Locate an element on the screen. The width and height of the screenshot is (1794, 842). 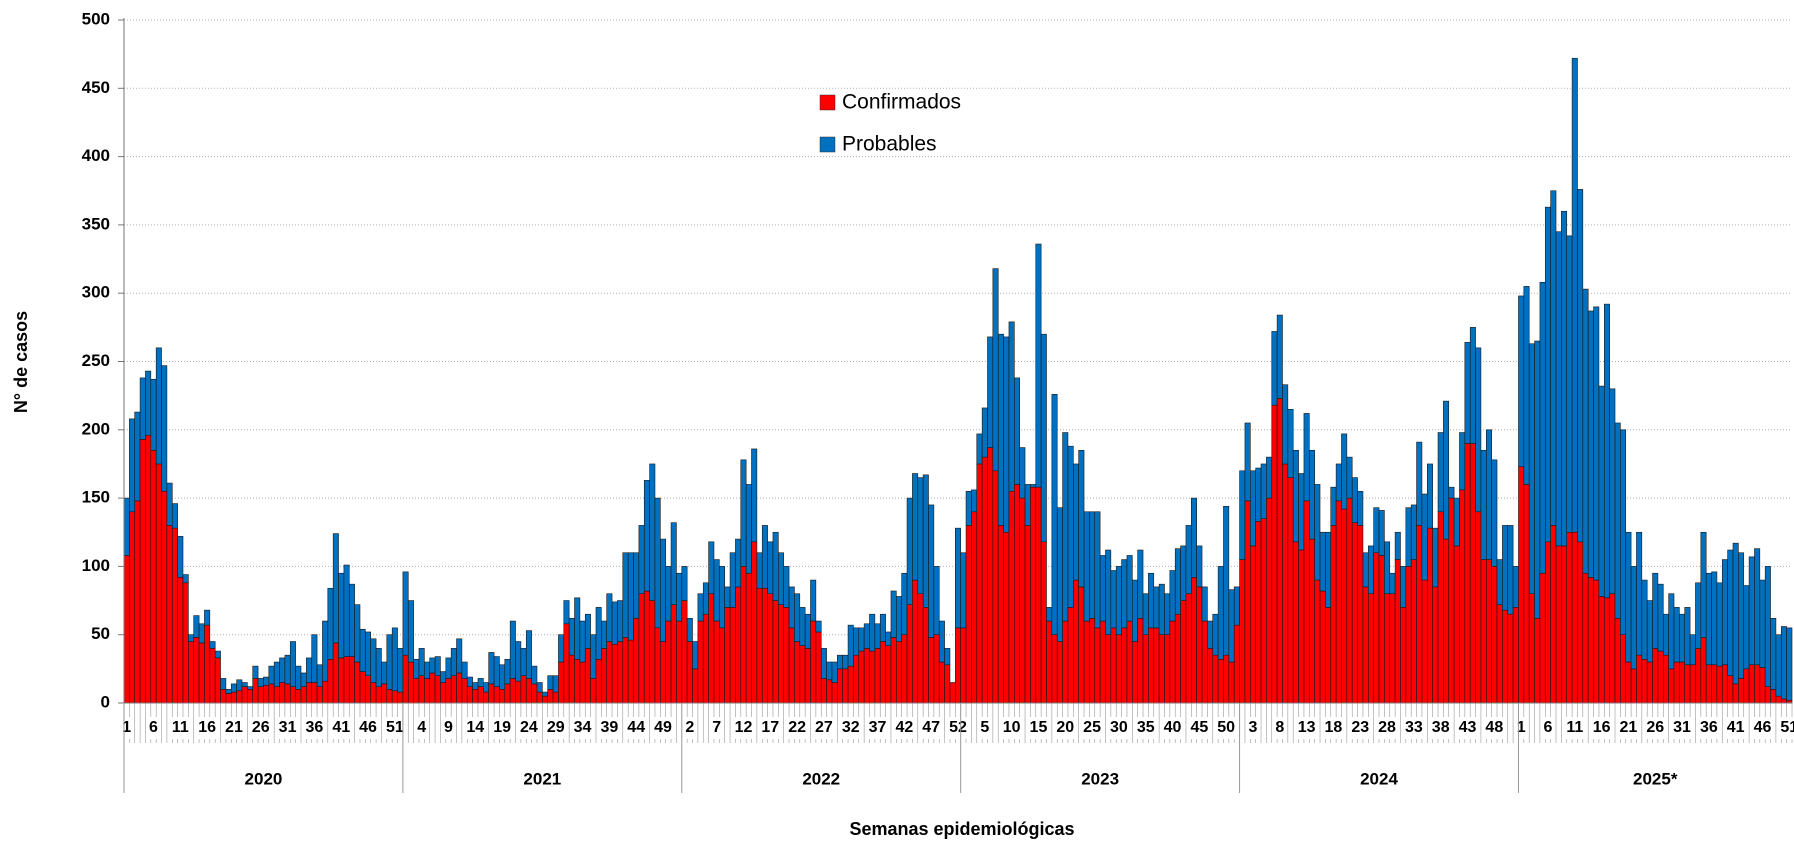
x-tick-label: 1 is located at coordinates (126, 727).